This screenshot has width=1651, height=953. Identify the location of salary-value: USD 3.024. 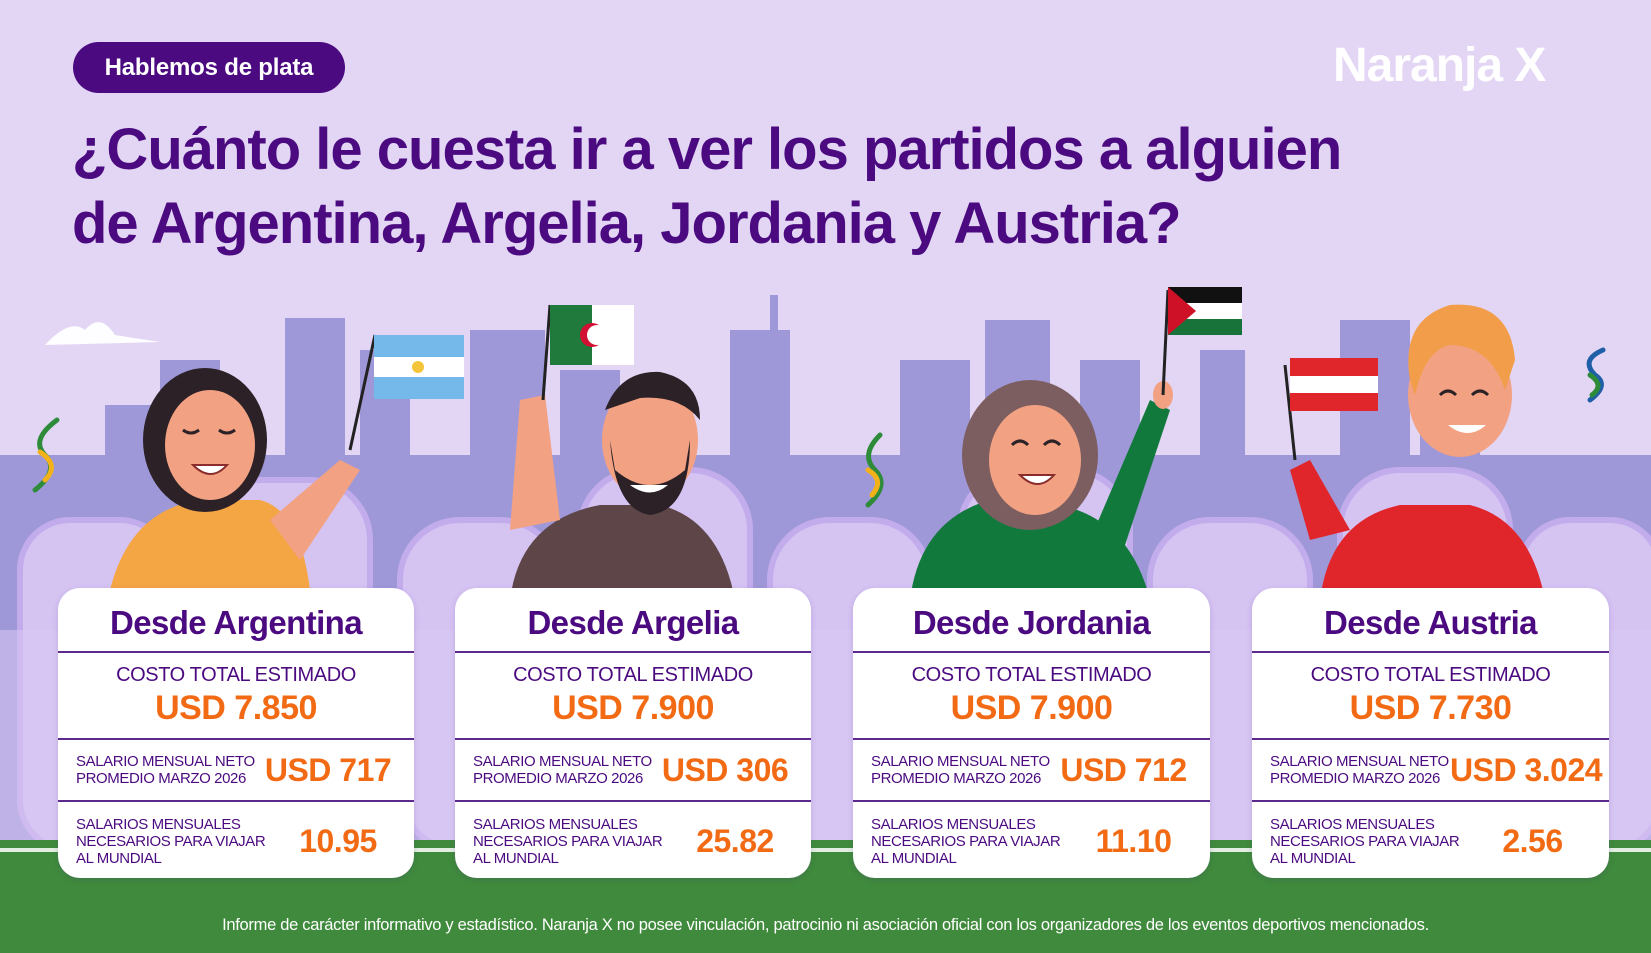
(1526, 769).